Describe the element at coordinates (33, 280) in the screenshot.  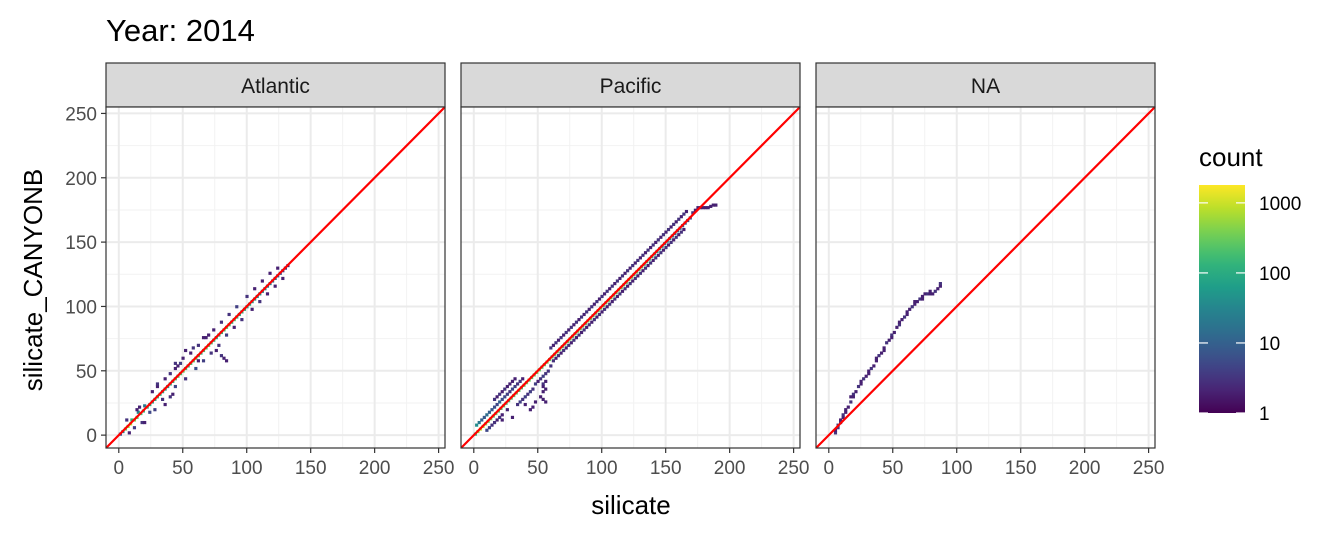
I see `y-axis-title: silicate_CANYONB` at that location.